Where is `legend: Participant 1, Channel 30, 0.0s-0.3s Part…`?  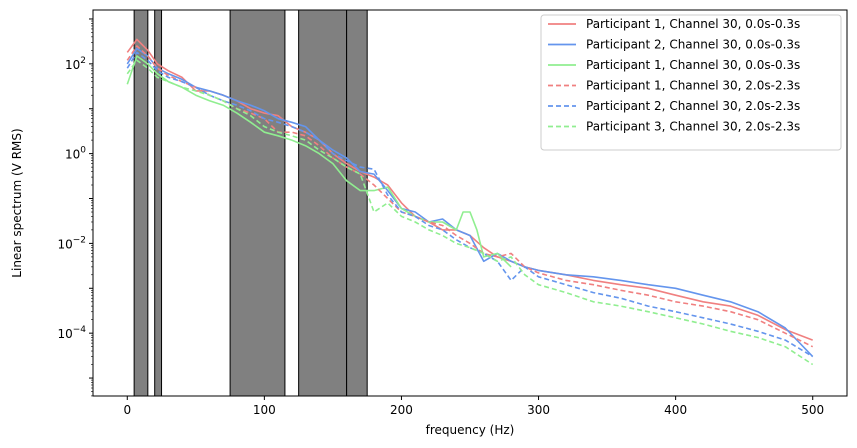
legend: Participant 1, Channel 30, 0.0s-0.3s Part… is located at coordinates (691, 82).